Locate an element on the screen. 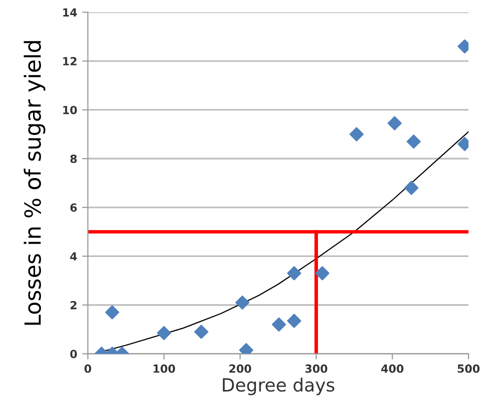  y-axis-title: Losses in % of sugar yield is located at coordinates (35, 183).